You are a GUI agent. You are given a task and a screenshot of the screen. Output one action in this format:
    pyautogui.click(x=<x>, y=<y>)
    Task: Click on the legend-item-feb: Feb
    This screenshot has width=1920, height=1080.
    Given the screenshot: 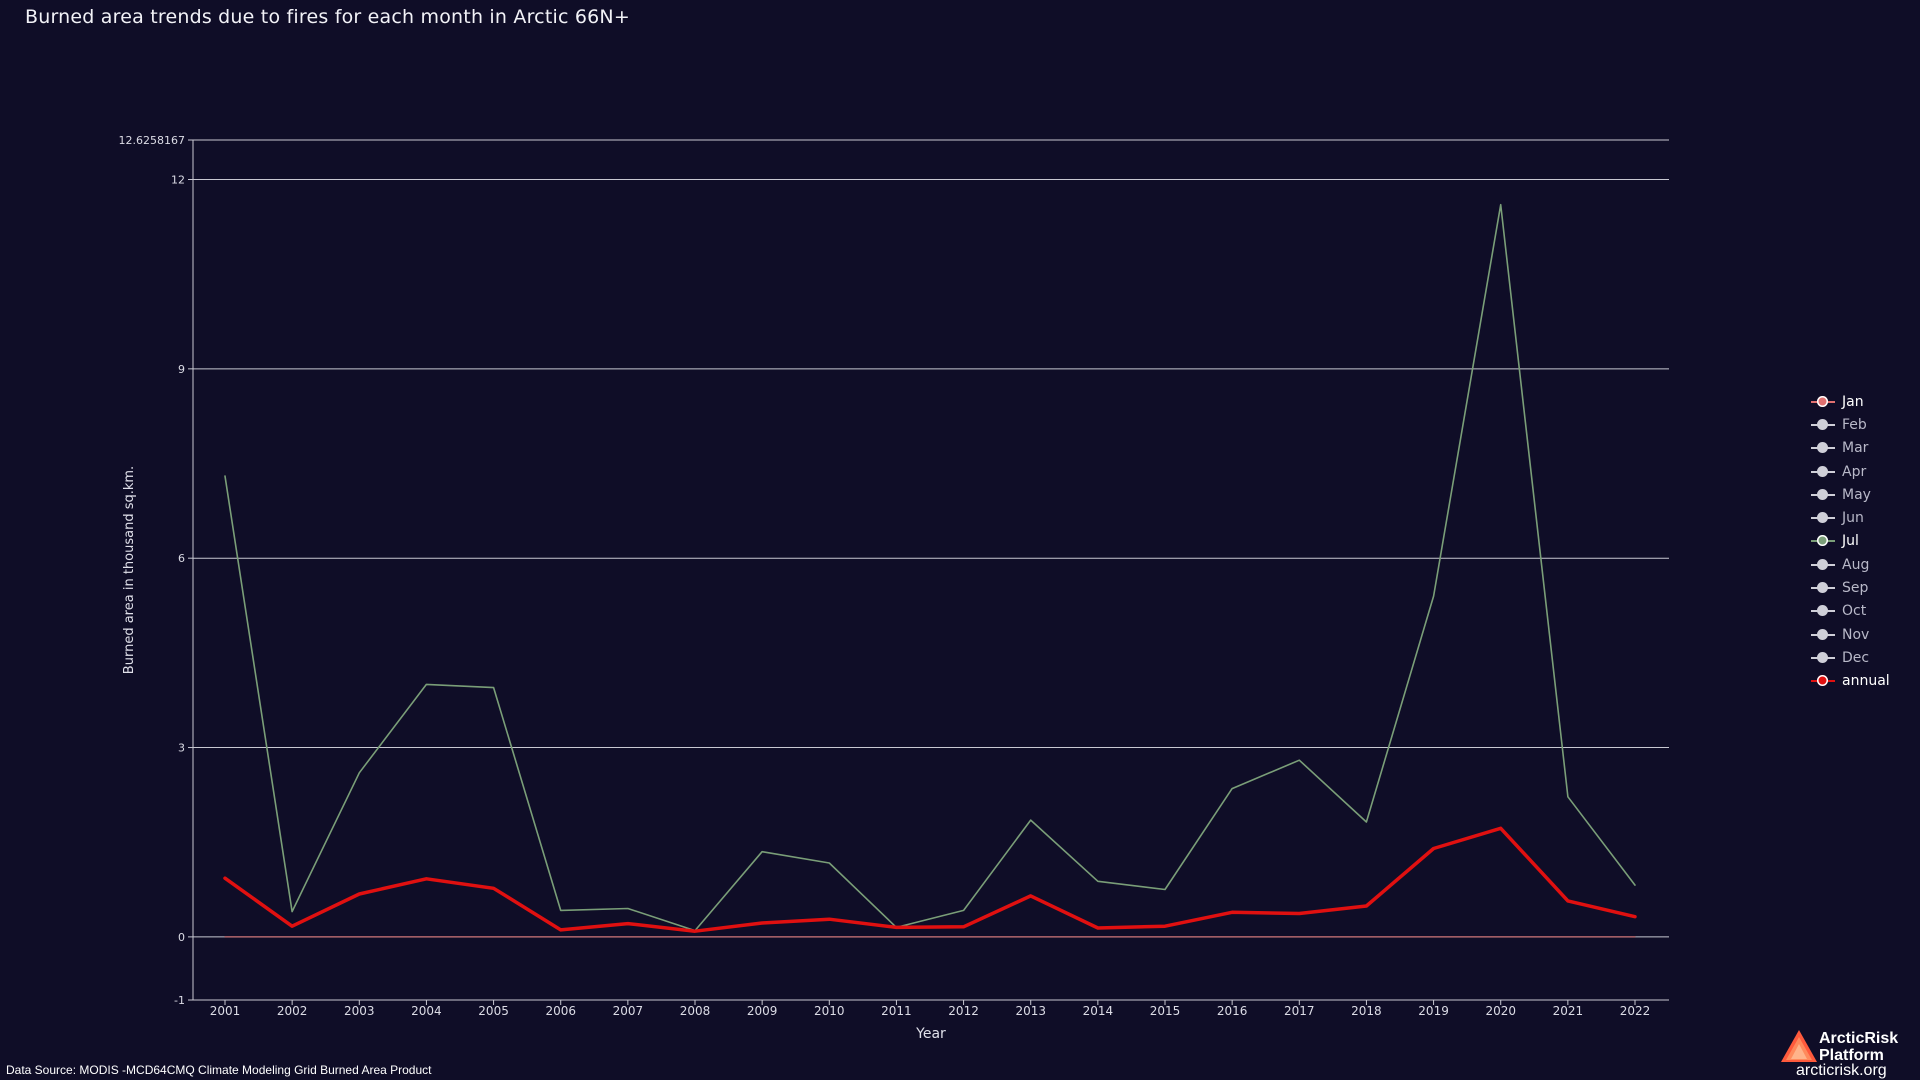 What is the action you would take?
    pyautogui.click(x=1849, y=424)
    